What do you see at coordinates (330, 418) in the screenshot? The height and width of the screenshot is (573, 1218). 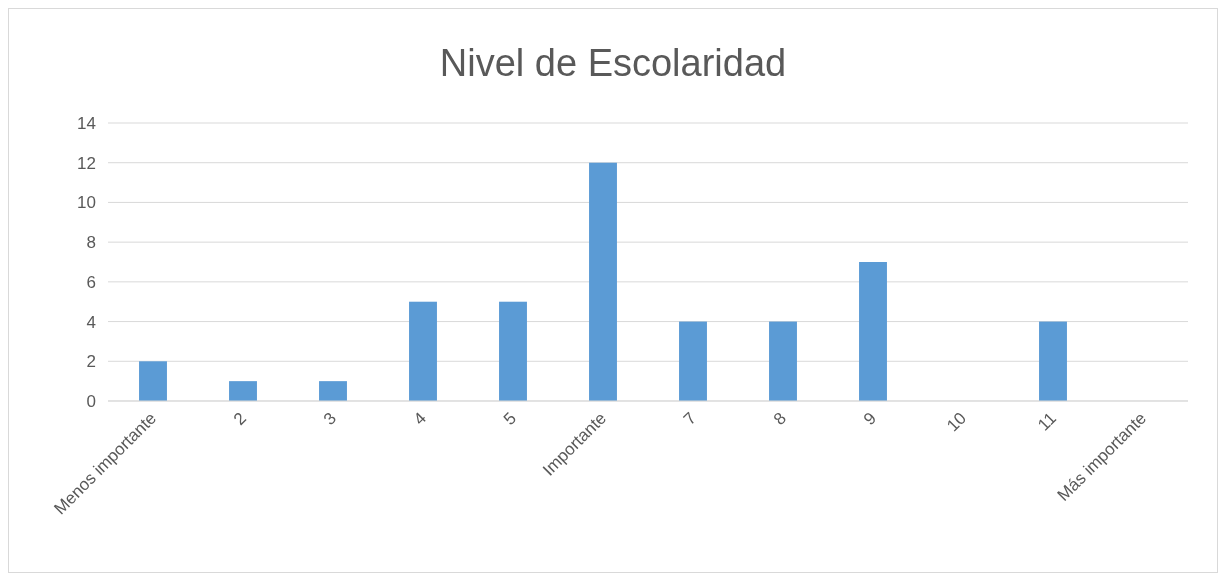 I see `x-tick-label: 3` at bounding box center [330, 418].